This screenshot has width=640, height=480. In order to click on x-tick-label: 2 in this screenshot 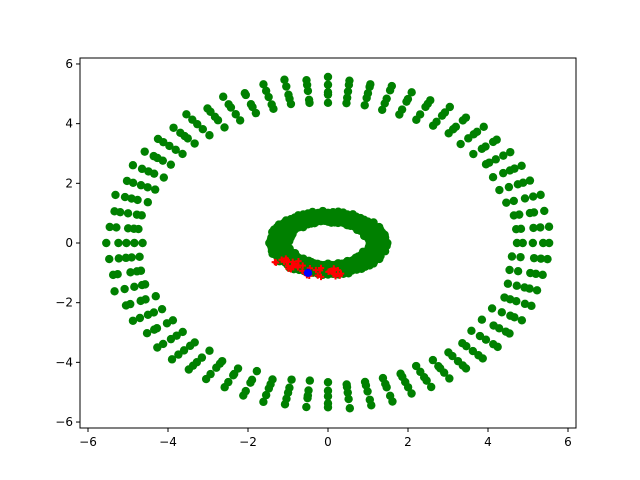, I will do `click(408, 442)`.